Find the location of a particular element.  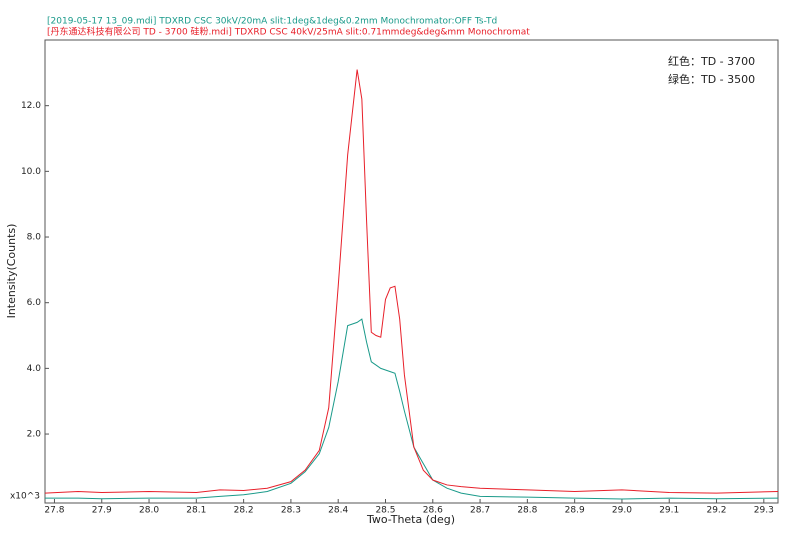

x-tick-label: 27.8 is located at coordinates (54, 511).